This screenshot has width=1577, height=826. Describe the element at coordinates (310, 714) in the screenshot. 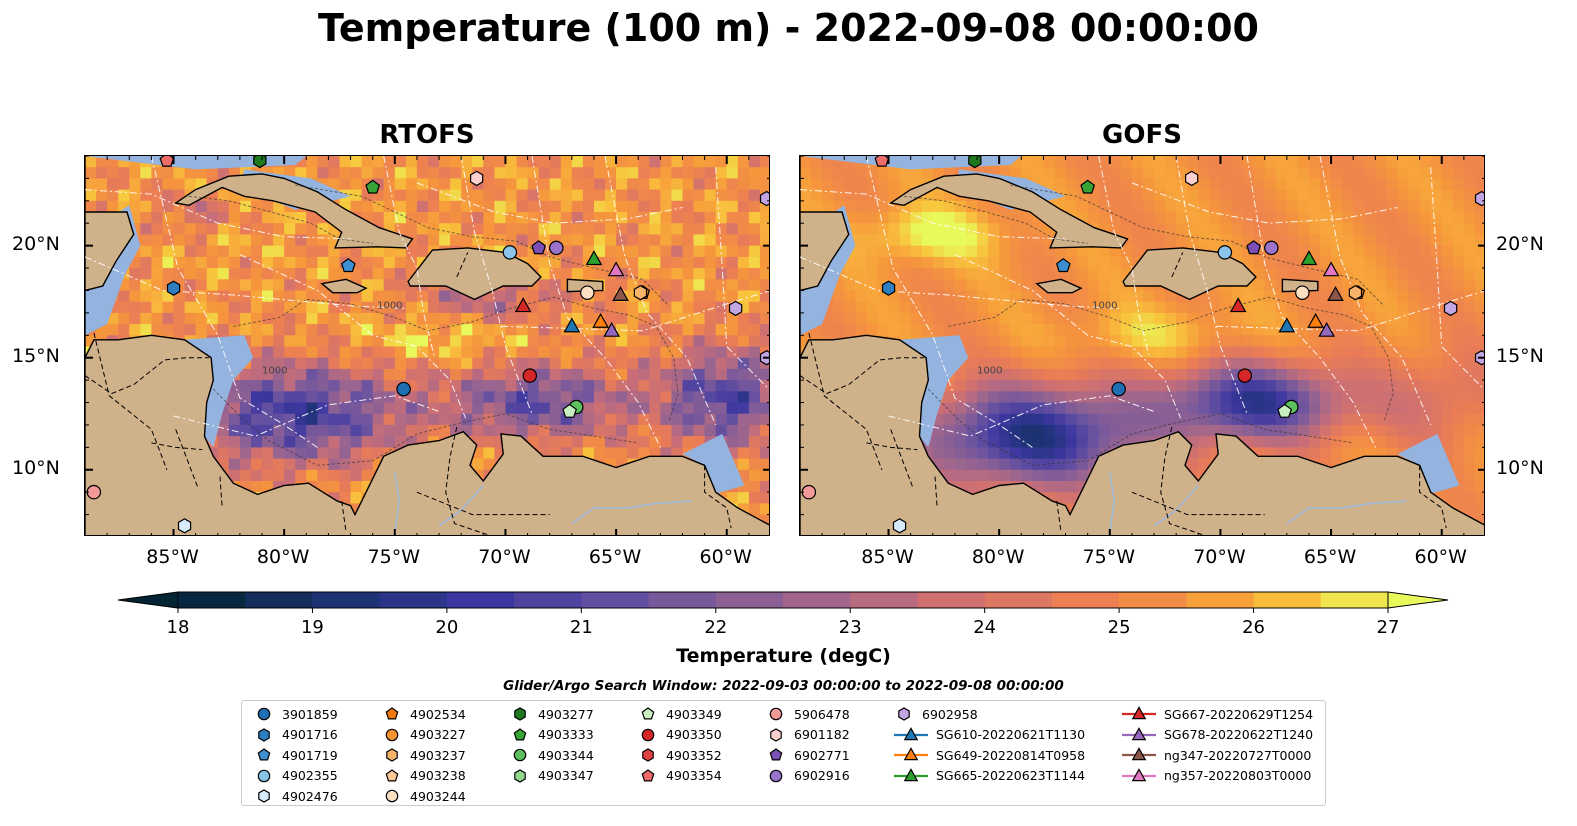

I see `legend-label: 3901859` at that location.